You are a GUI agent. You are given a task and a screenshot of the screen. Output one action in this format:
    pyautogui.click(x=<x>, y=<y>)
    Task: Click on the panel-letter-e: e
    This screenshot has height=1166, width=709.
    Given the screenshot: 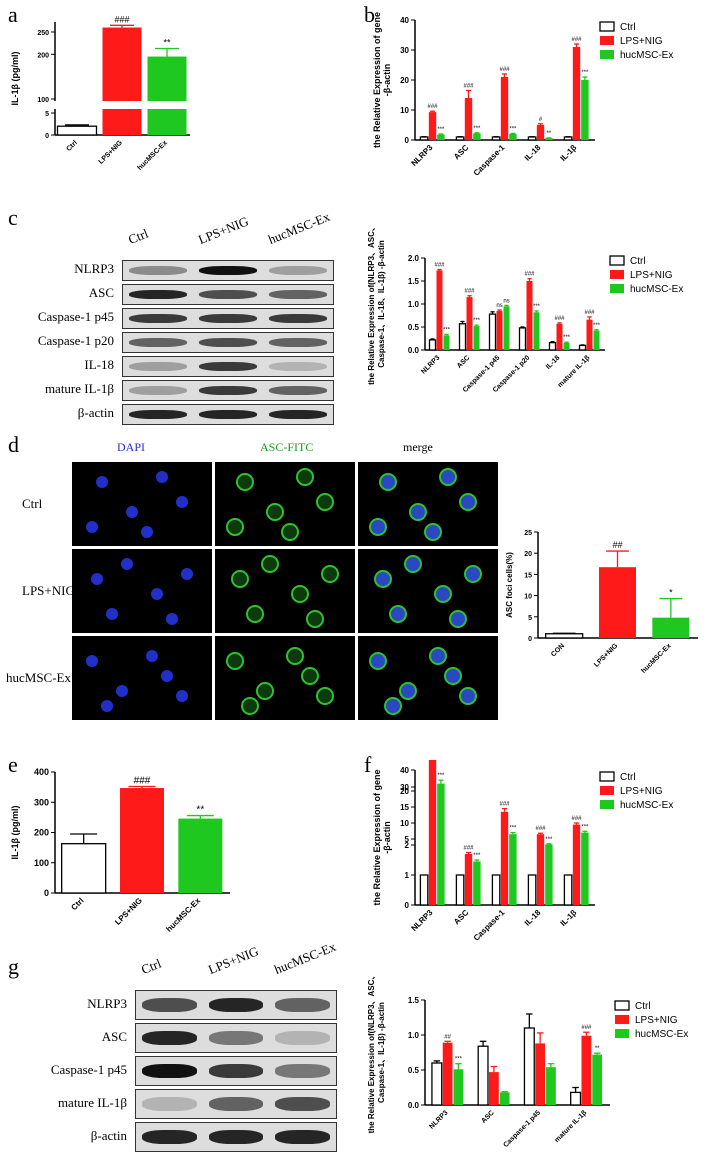 What is the action you would take?
    pyautogui.click(x=13, y=764)
    